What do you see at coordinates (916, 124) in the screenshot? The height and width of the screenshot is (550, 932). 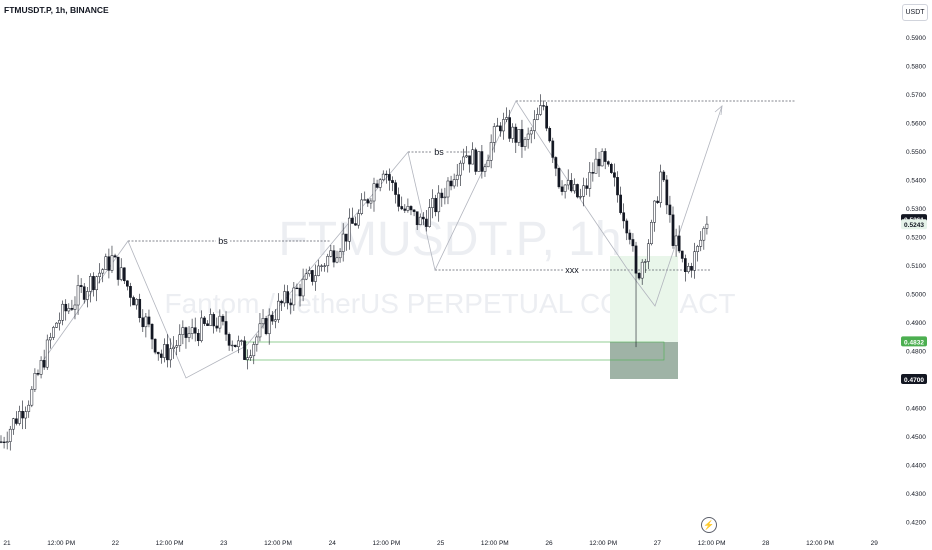 I see `y-tick-label: 0.5600` at bounding box center [916, 124].